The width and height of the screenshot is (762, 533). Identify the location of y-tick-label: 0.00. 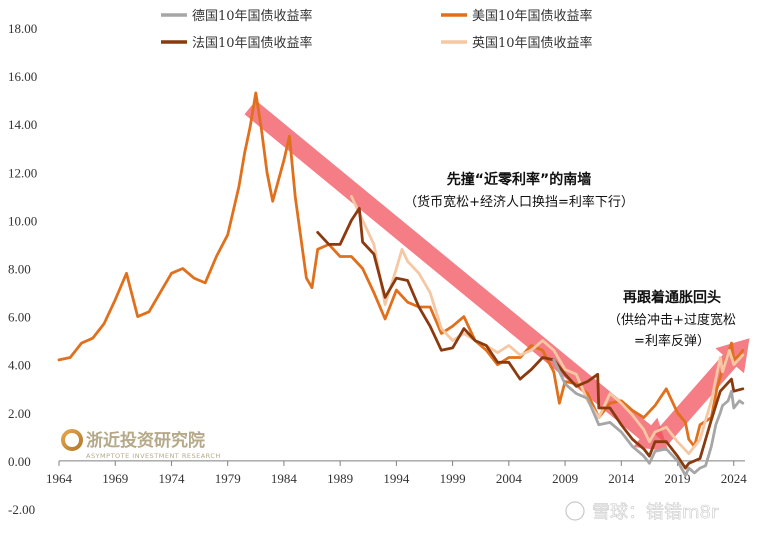
(19, 461).